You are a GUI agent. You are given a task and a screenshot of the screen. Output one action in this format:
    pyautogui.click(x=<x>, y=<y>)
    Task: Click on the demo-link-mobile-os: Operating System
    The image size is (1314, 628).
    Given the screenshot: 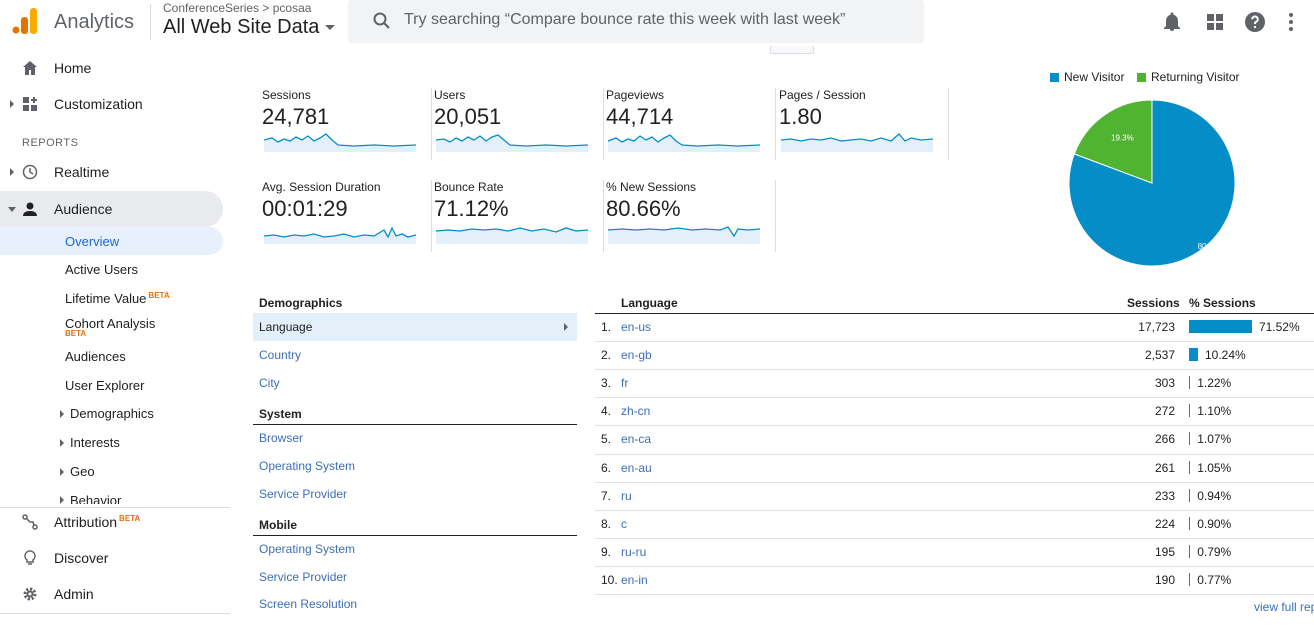 What is the action you would take?
    pyautogui.click(x=307, y=549)
    